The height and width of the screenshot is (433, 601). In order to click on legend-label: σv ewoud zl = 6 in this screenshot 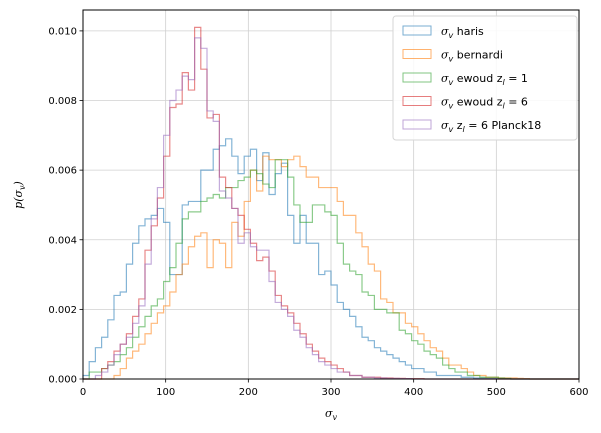, I will do `click(484, 103)`.